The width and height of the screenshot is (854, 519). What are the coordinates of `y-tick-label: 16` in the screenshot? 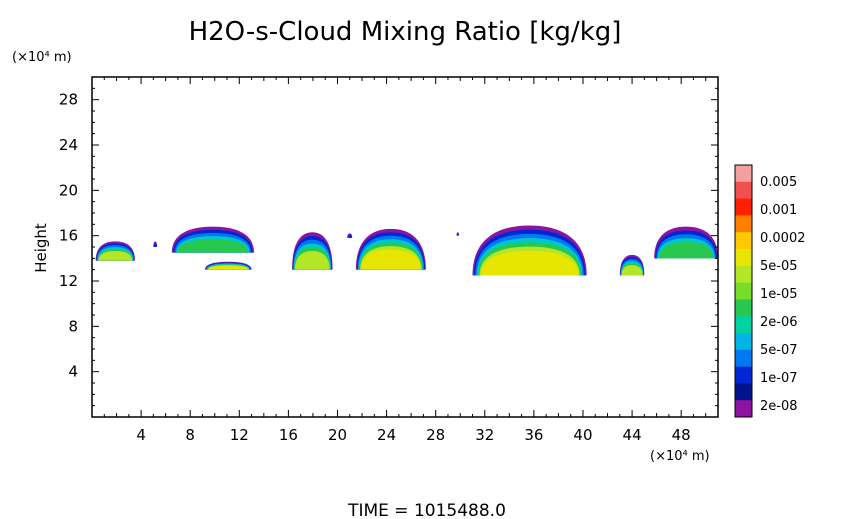 It's located at (68, 236).